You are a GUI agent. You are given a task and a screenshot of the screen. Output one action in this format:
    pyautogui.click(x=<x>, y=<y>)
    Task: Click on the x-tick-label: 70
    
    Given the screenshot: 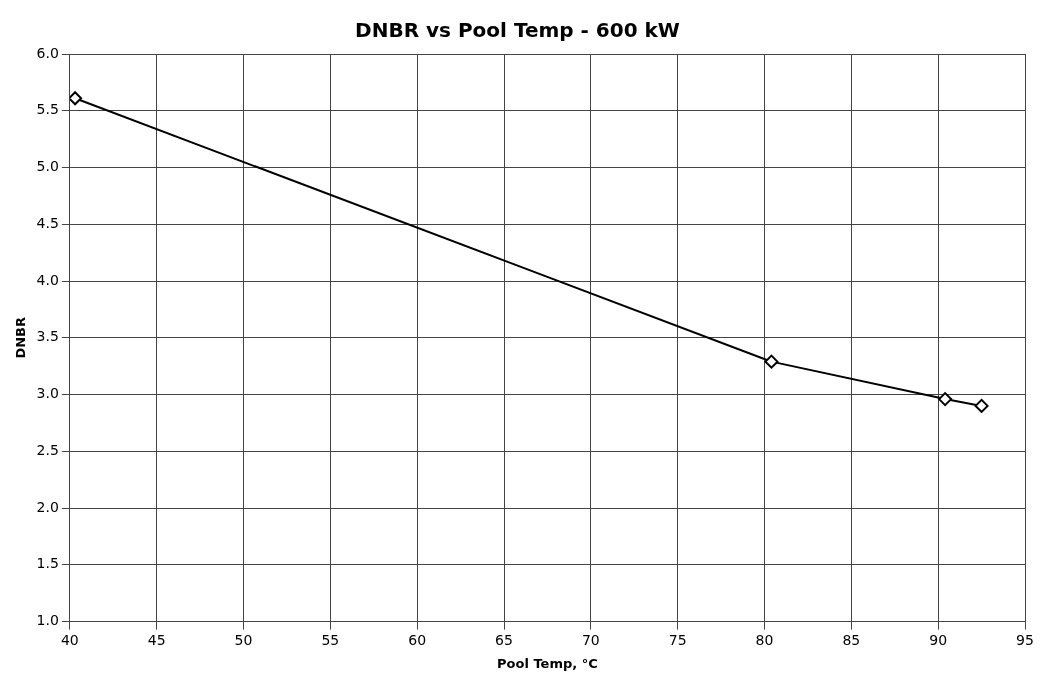 What is the action you would take?
    pyautogui.click(x=590, y=639)
    